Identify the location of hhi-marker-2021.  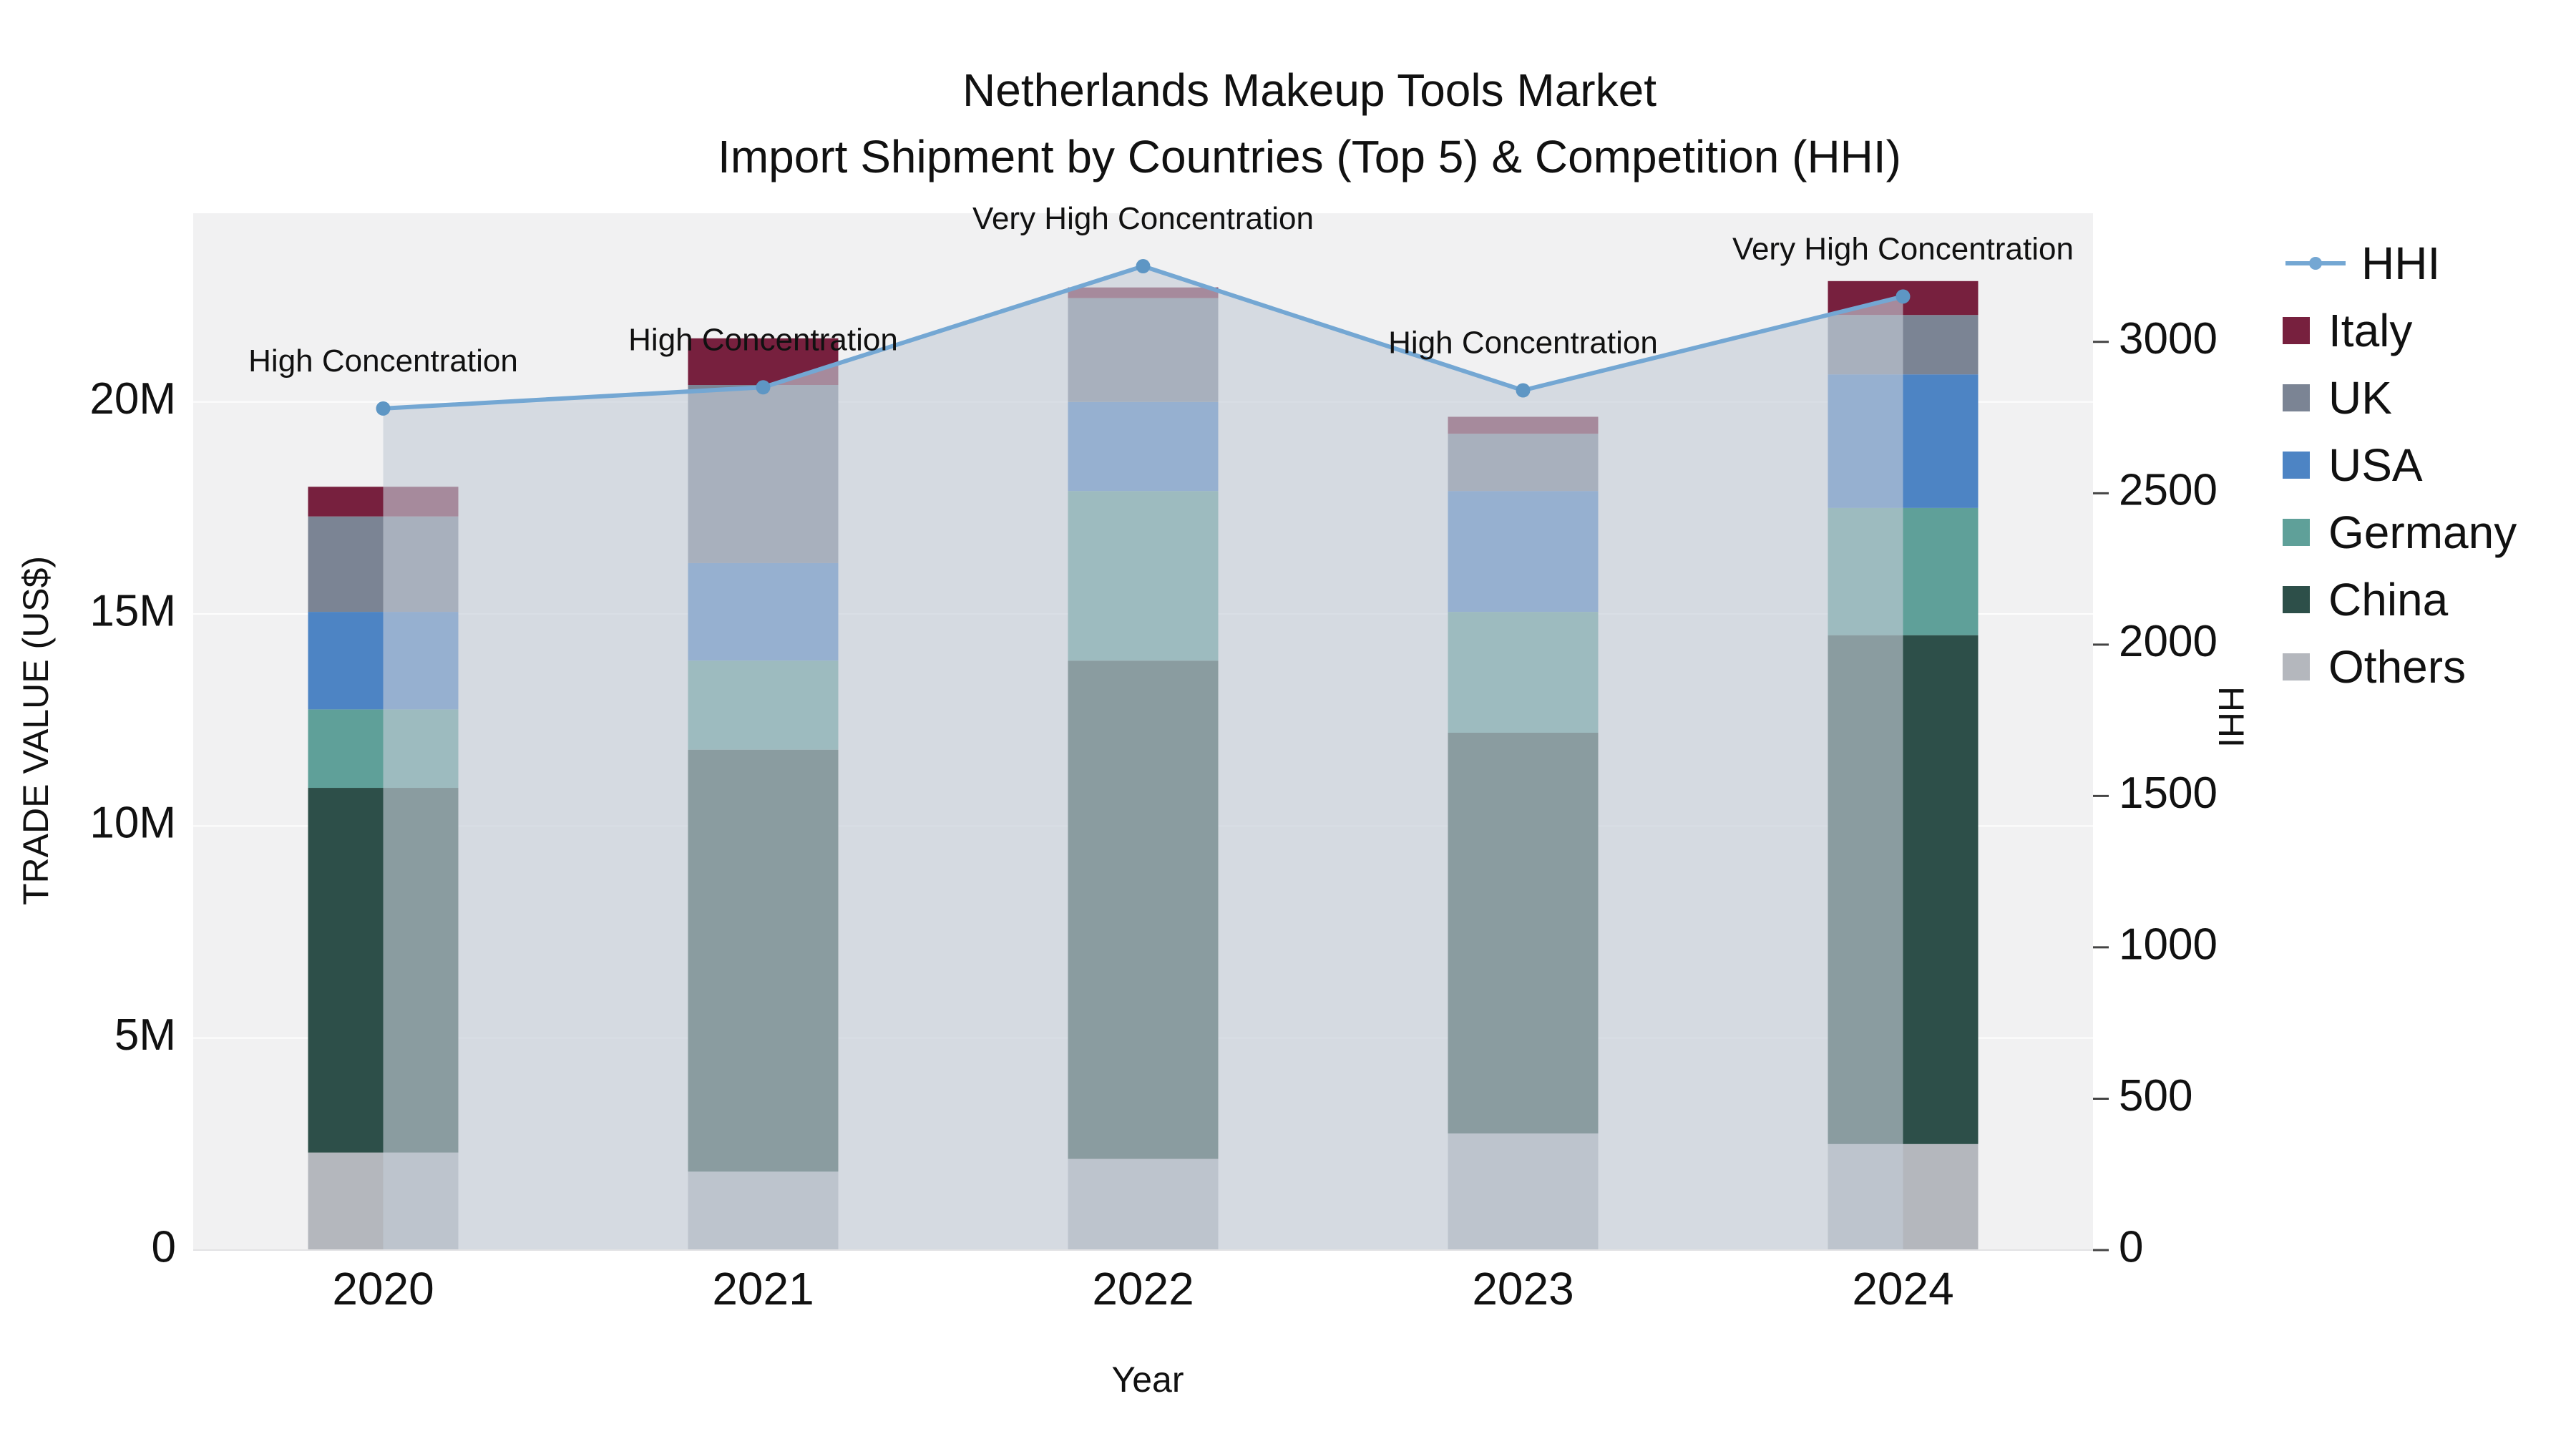
(763, 387).